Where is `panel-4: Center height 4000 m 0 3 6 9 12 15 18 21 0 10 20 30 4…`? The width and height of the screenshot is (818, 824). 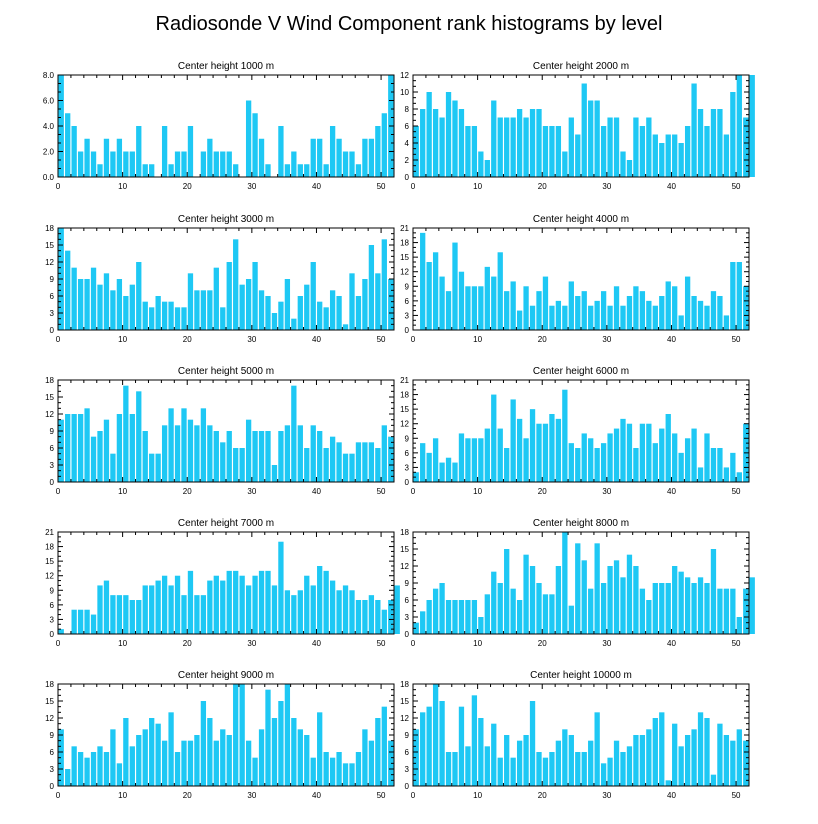
panel-4: Center height 4000 m 0 3 6 9 12 15 18 21 0 10 20 30 4… is located at coordinates (575, 279).